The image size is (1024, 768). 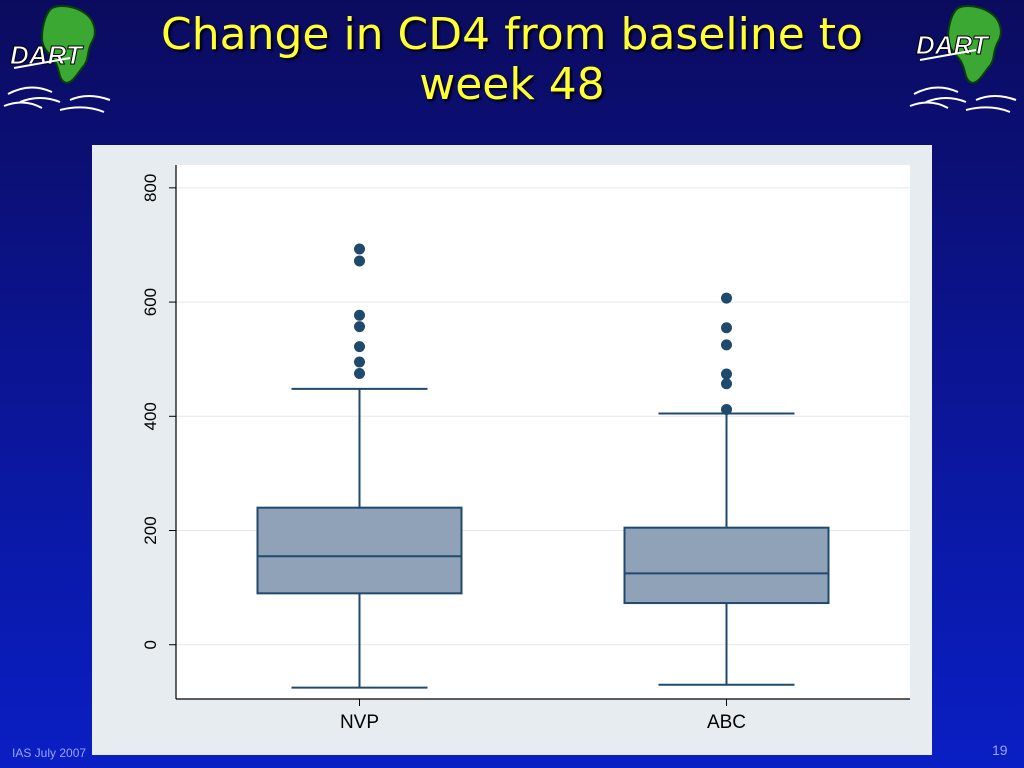 What do you see at coordinates (359, 722) in the screenshot?
I see `x-label-nvp: NVP` at bounding box center [359, 722].